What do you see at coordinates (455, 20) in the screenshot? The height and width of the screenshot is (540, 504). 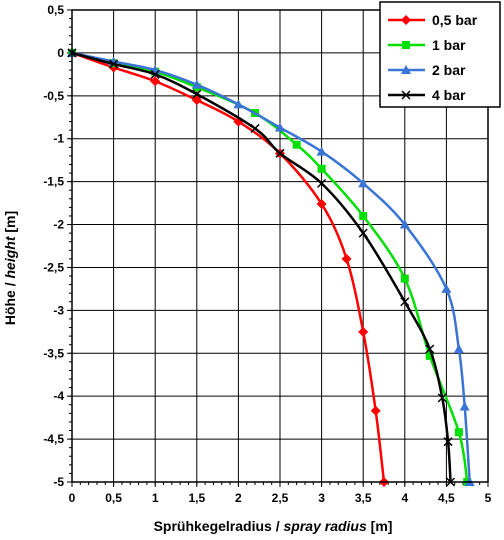 I see `legend-label: 0,5 bar` at bounding box center [455, 20].